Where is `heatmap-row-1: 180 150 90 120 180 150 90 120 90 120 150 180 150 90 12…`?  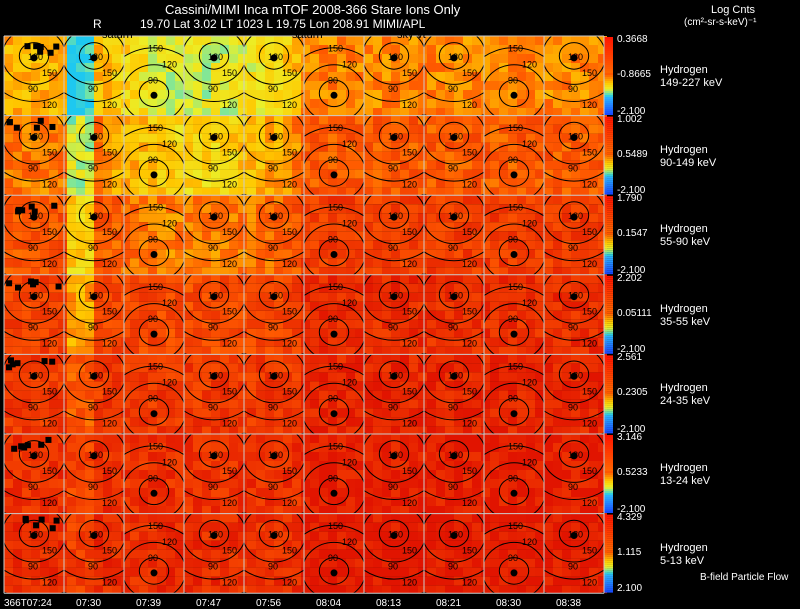
heatmap-row-1: 180 150 90 120 180 150 90 120 90 120 150 180 150 90 12… is located at coordinates (305, 76).